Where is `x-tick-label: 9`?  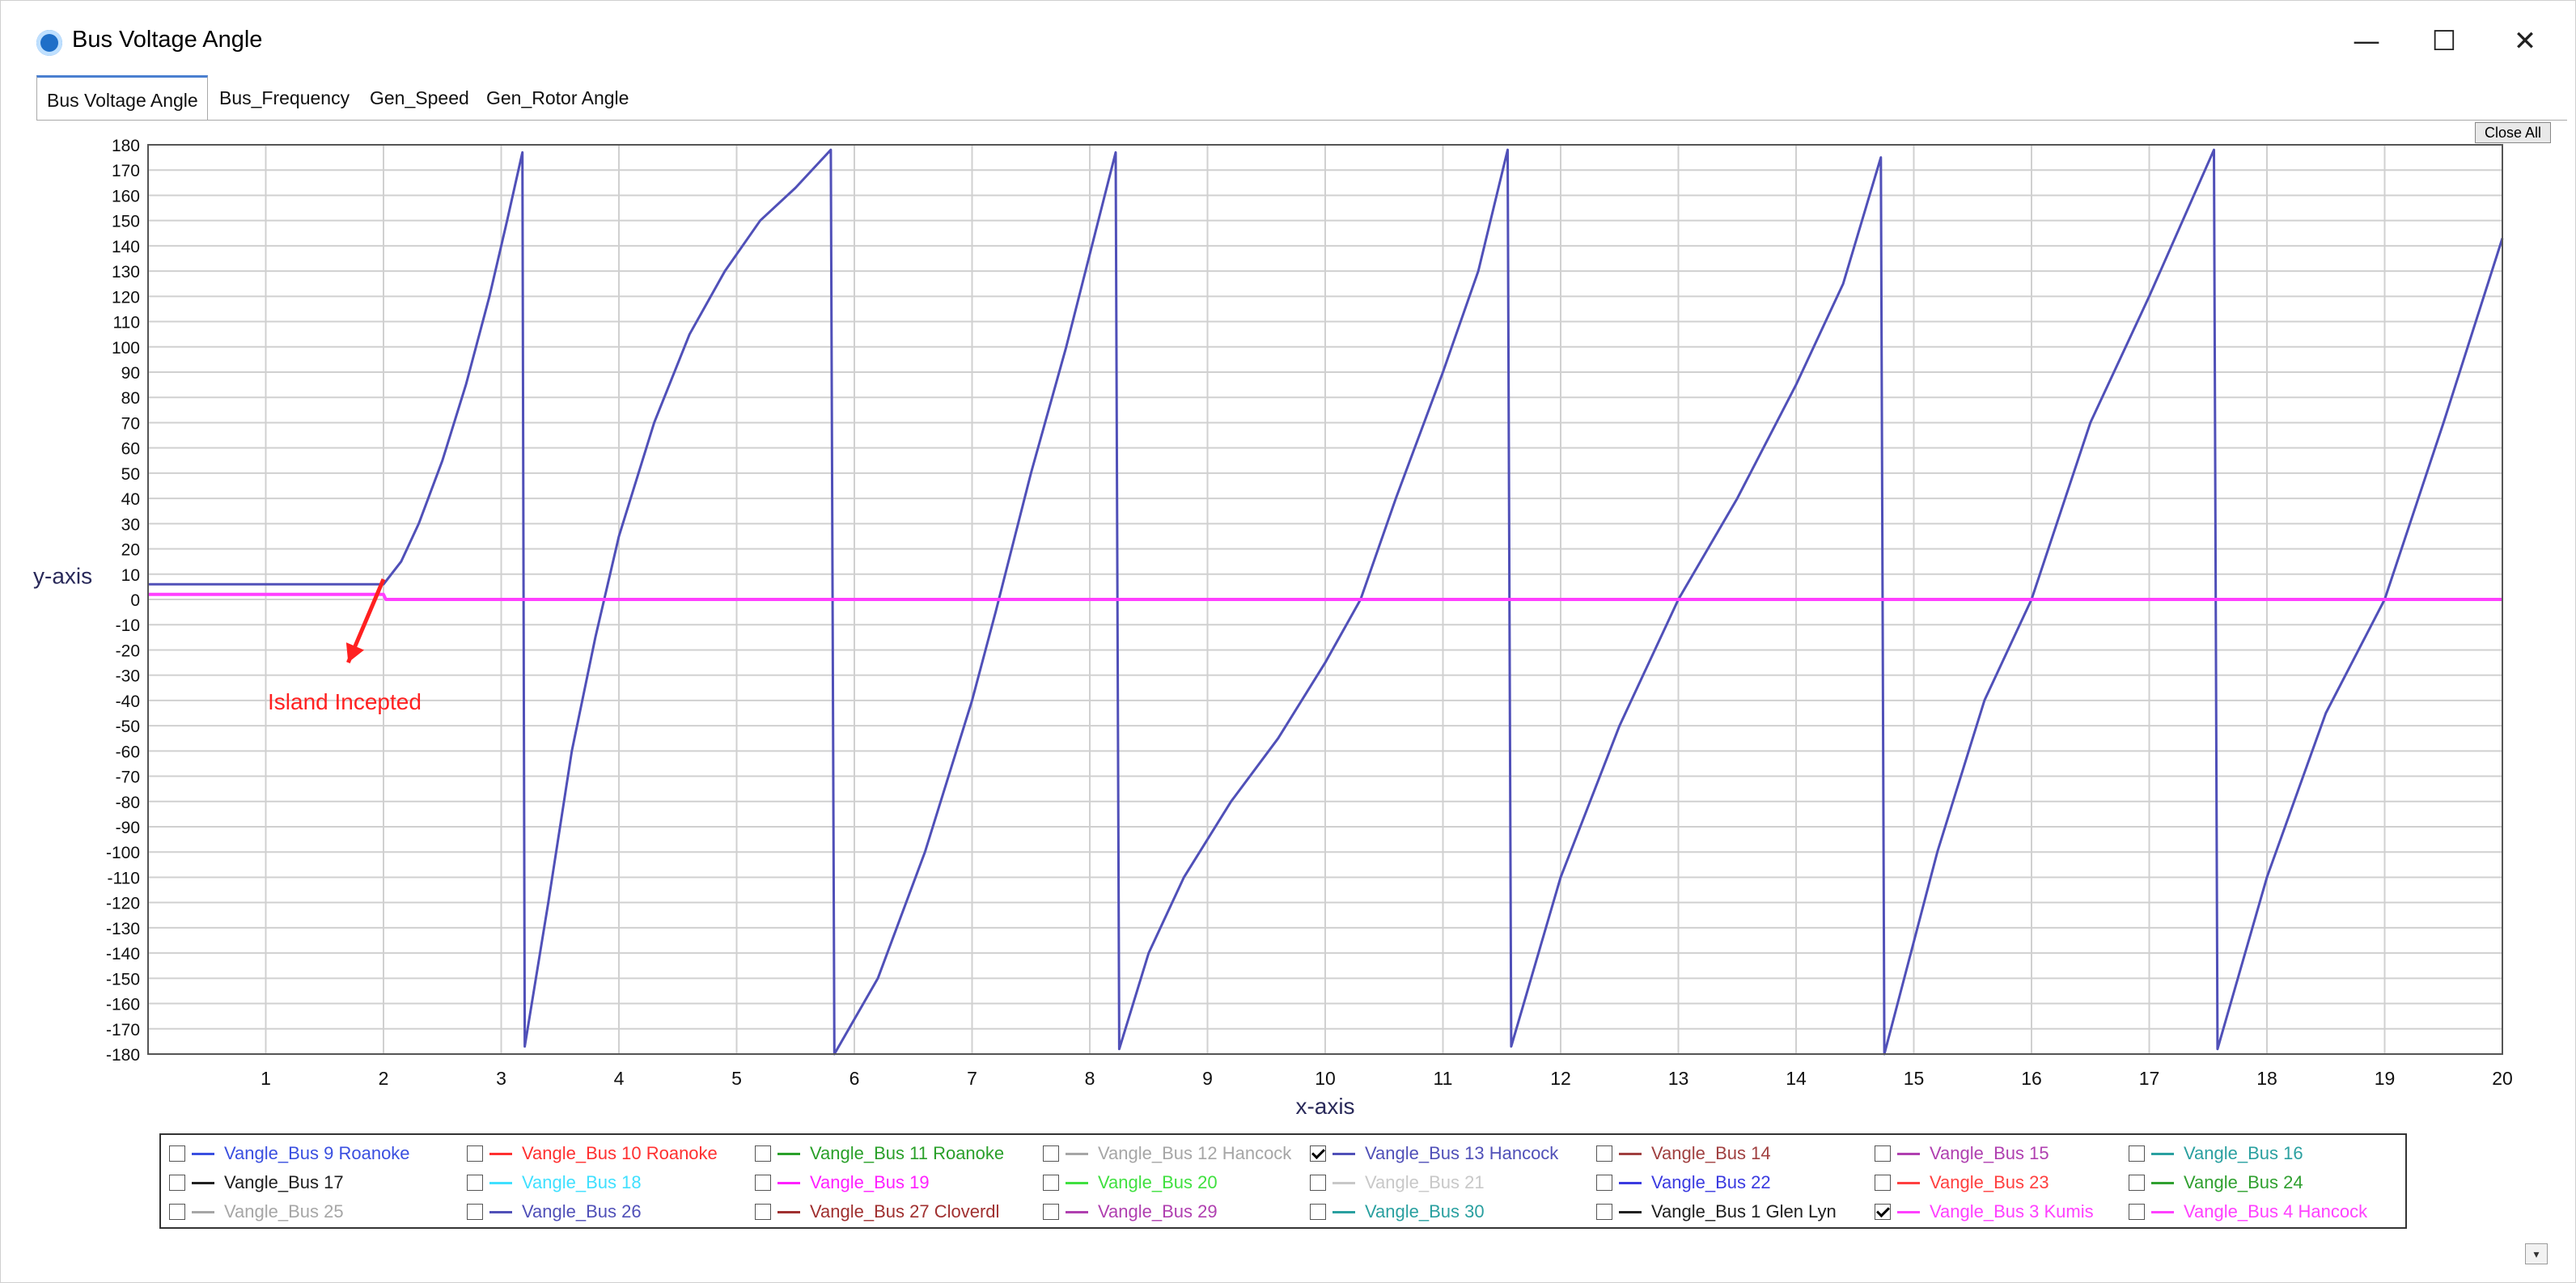 x-tick-label: 9 is located at coordinates (1207, 1078).